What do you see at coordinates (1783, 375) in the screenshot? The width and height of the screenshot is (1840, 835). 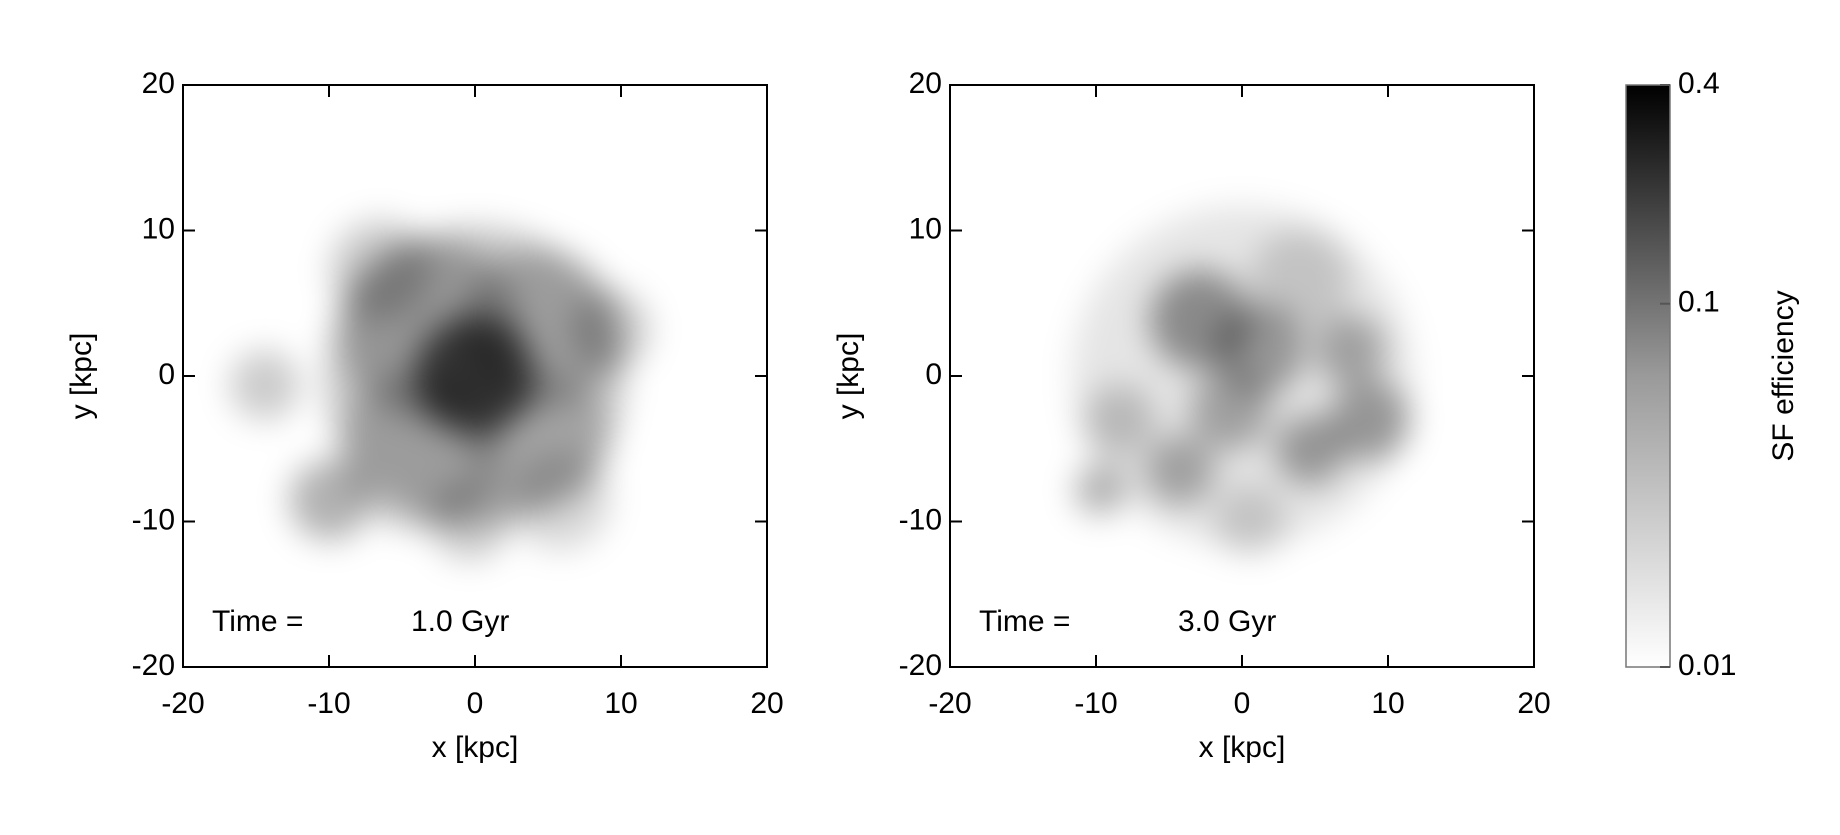 I see `colorbar-label: SF efficiency` at bounding box center [1783, 375].